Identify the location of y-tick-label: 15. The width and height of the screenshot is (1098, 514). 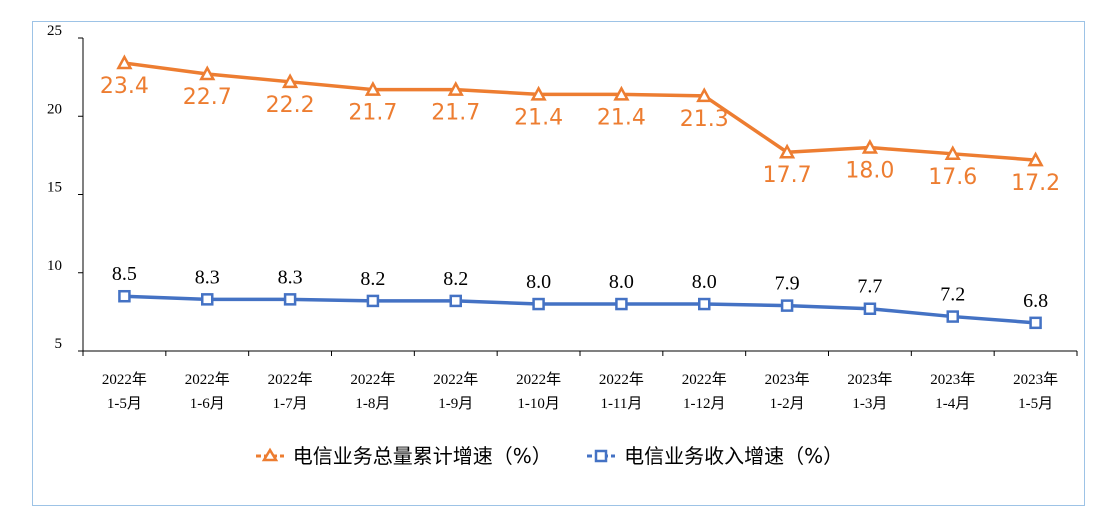
(54, 188).